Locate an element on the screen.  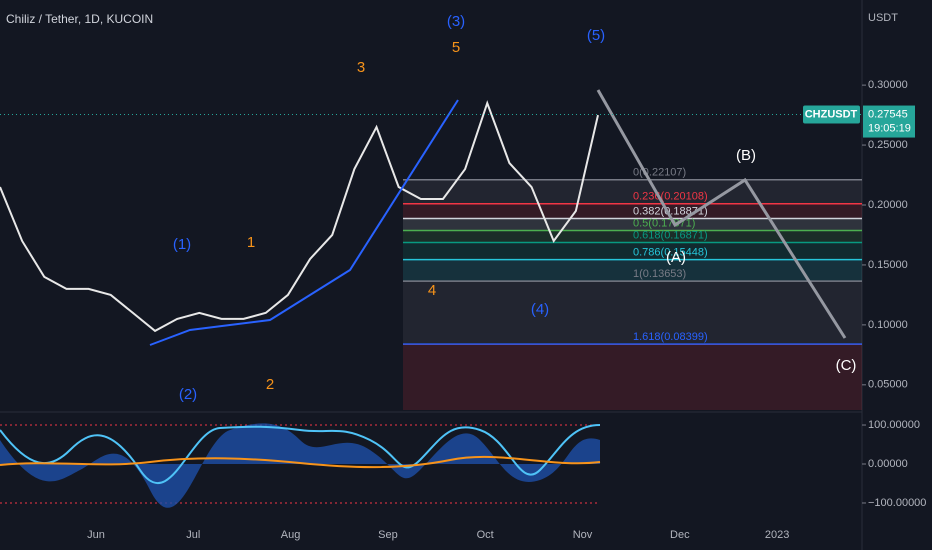
osc-tick-label: 100.00000 is located at coordinates (894, 425).